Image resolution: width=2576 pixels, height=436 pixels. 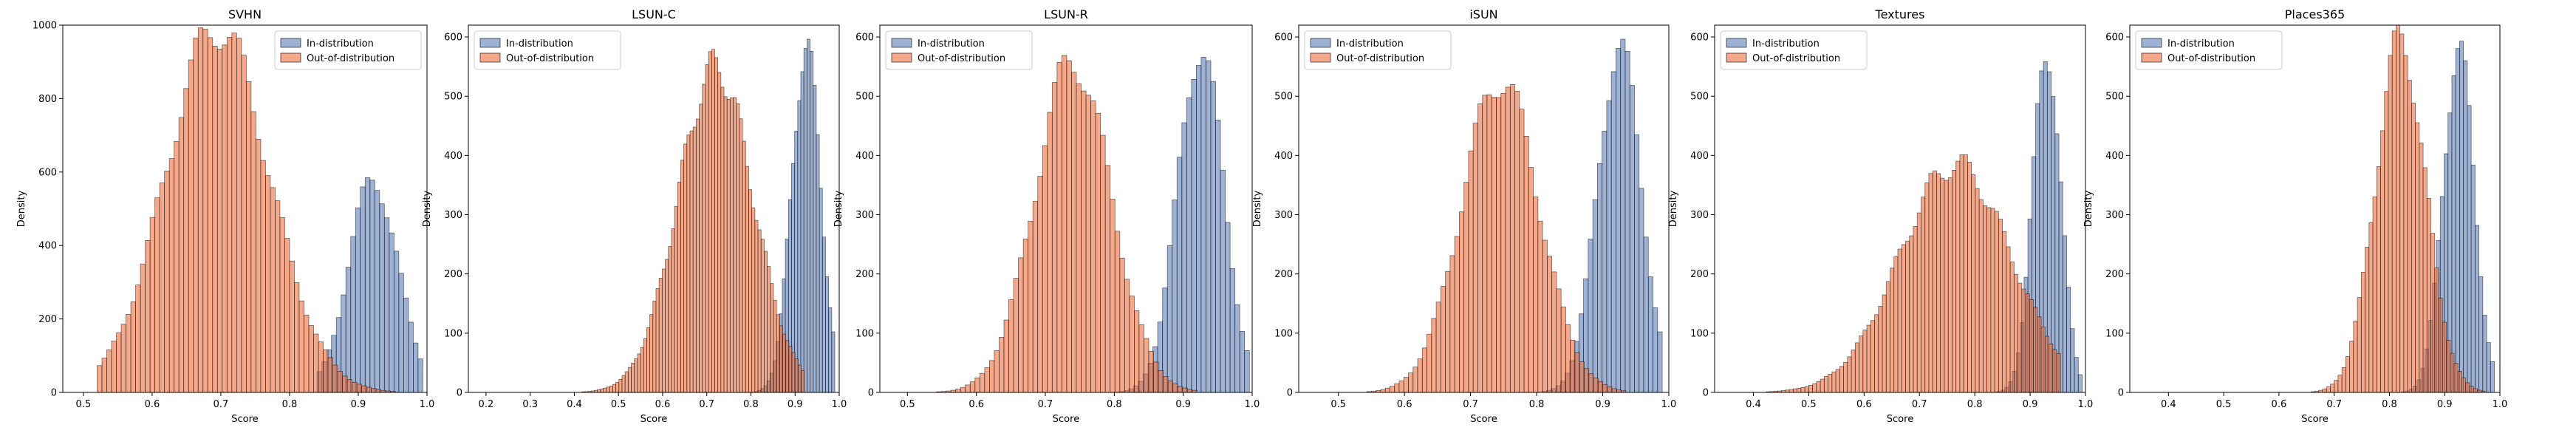 What do you see at coordinates (1796, 58) in the screenshot?
I see `legend-label: Out-of-distribution` at bounding box center [1796, 58].